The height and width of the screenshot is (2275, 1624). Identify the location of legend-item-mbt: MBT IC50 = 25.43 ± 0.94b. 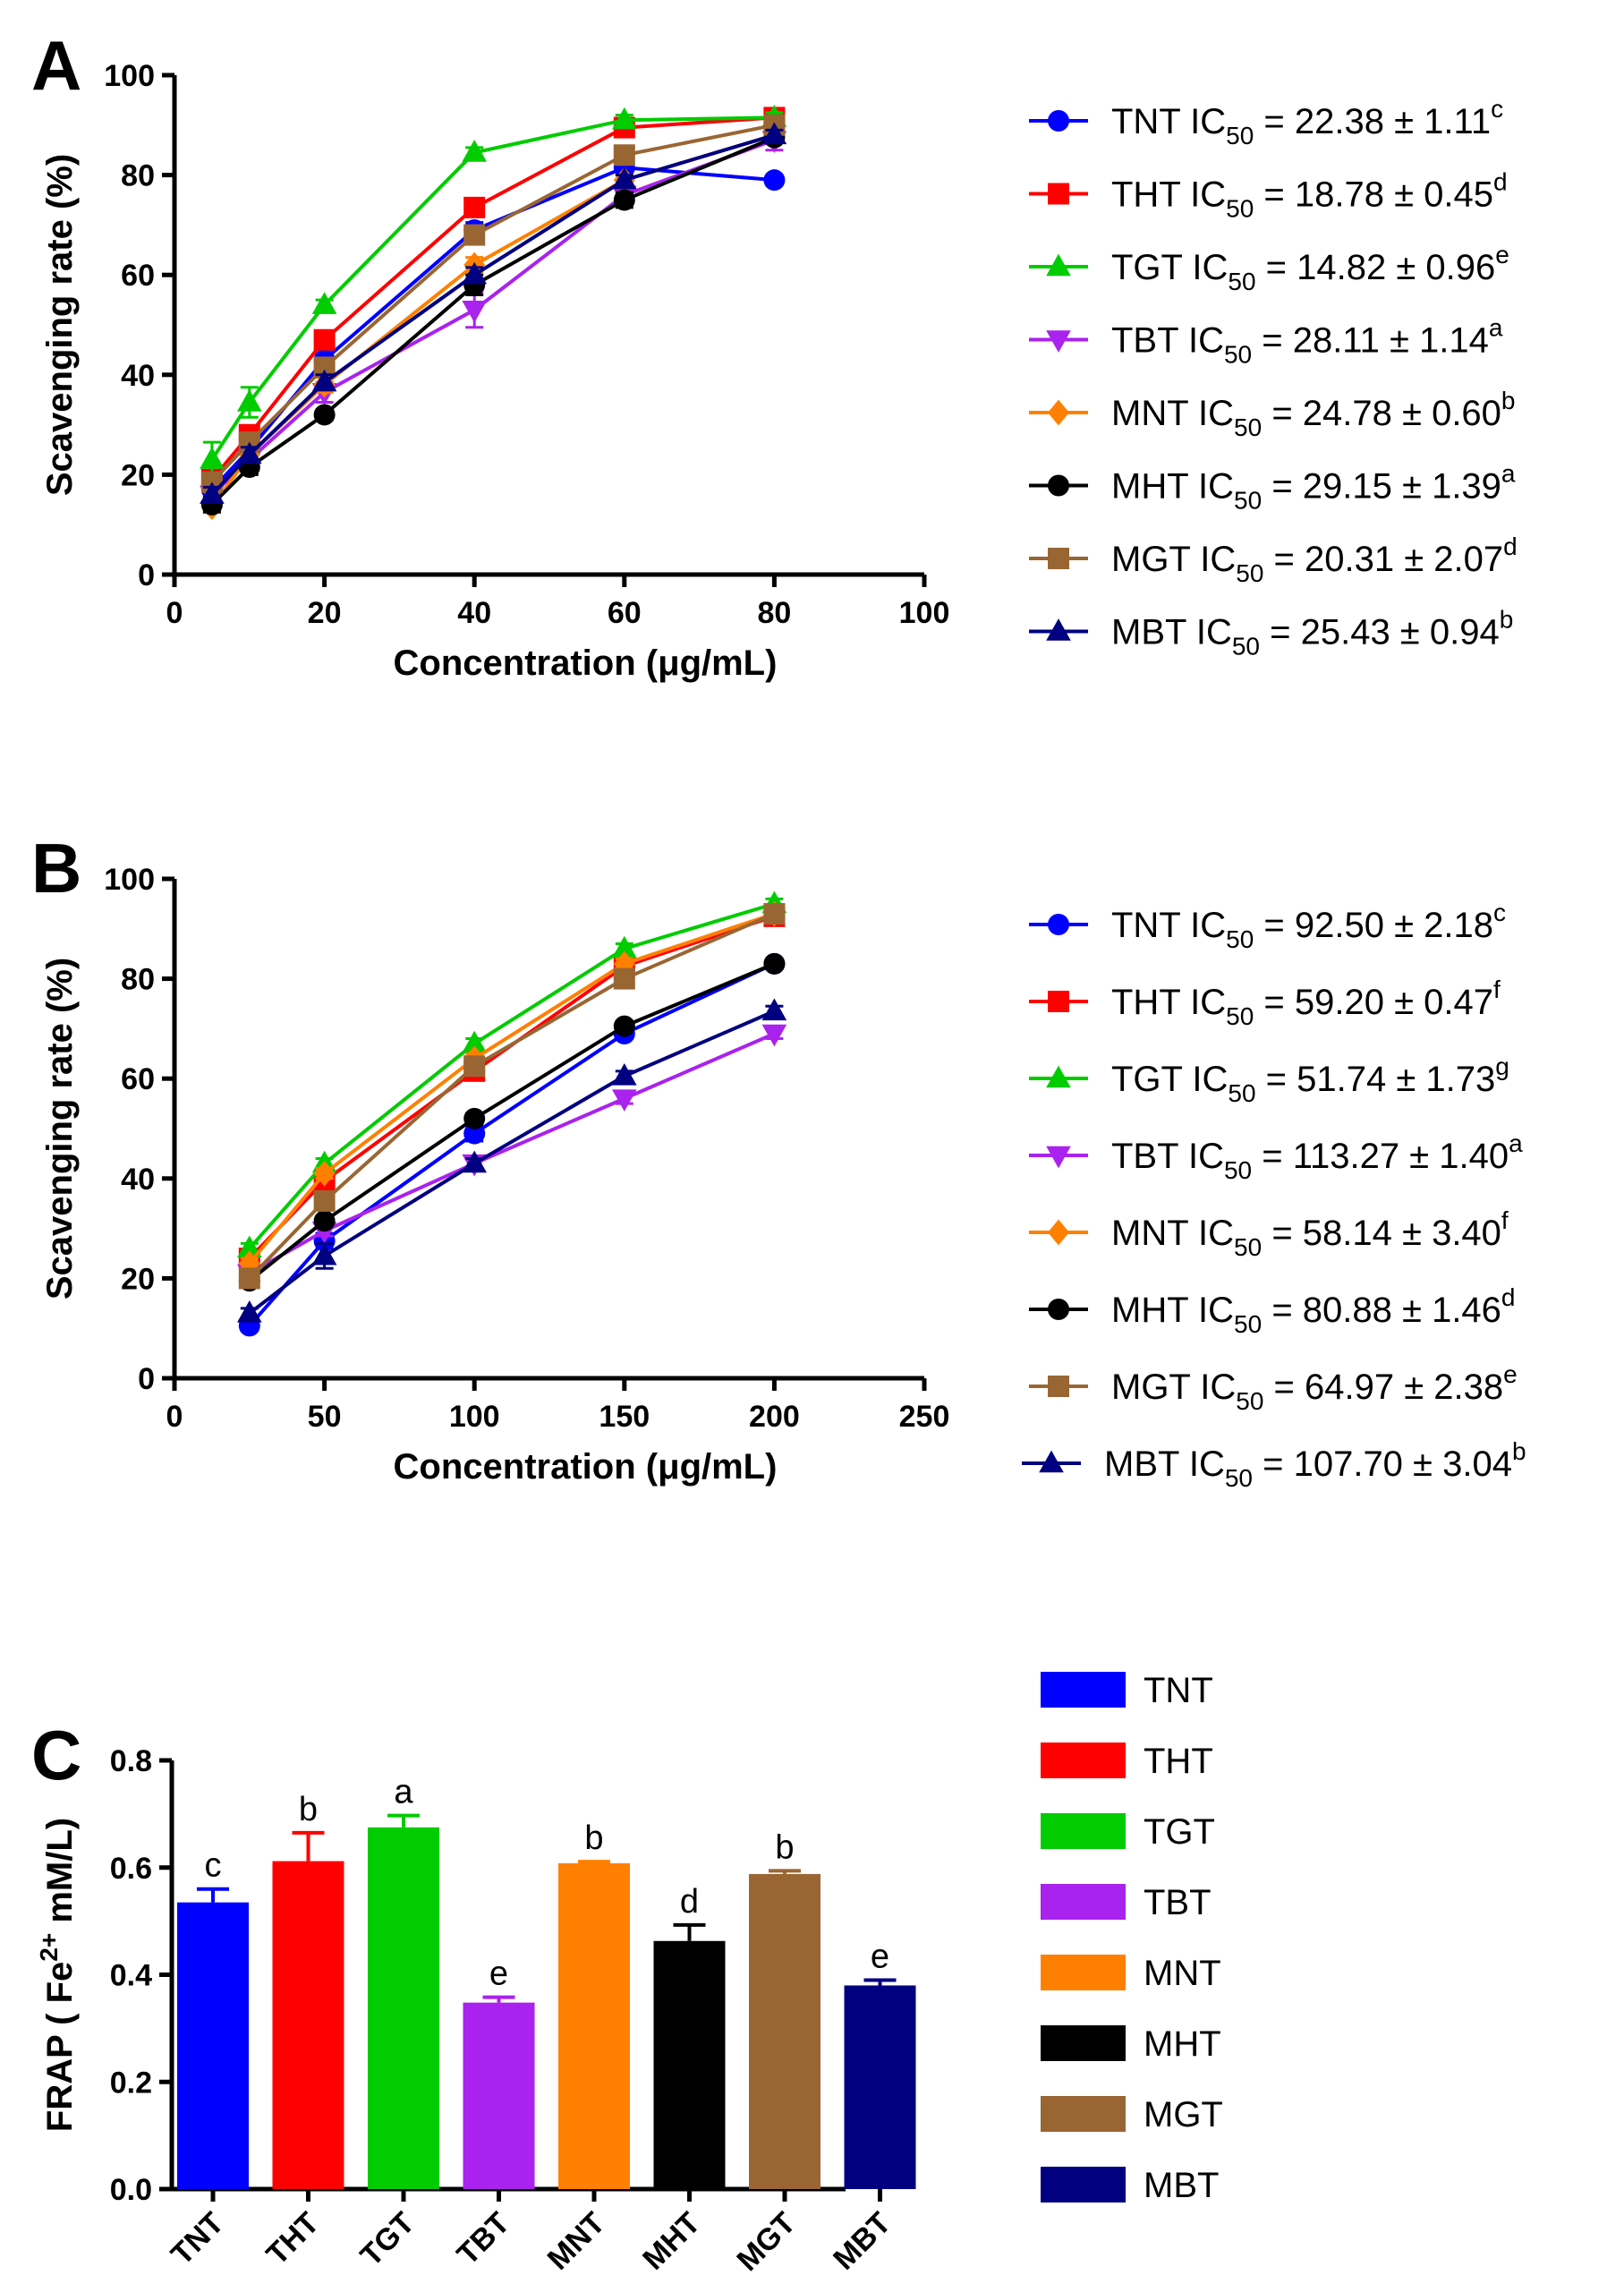
(1271, 633).